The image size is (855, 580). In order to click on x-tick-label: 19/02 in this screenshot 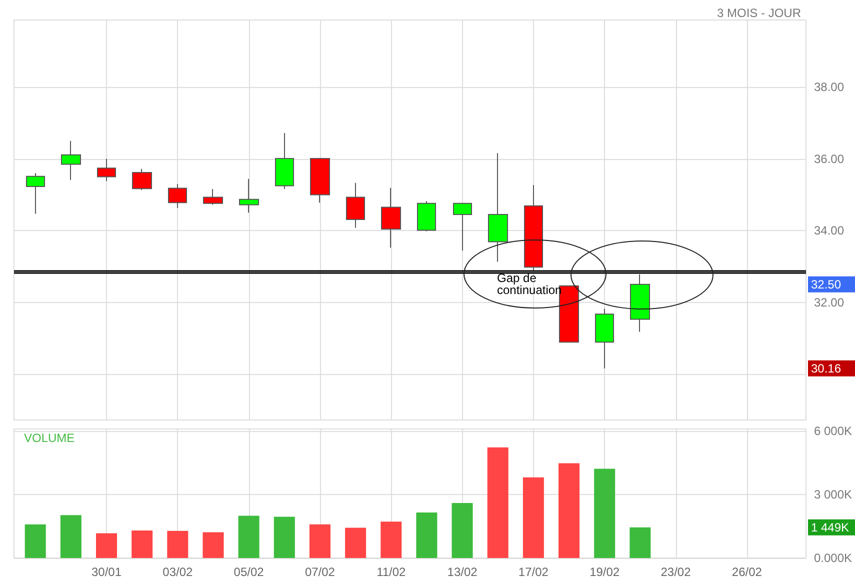, I will do `click(605, 572)`.